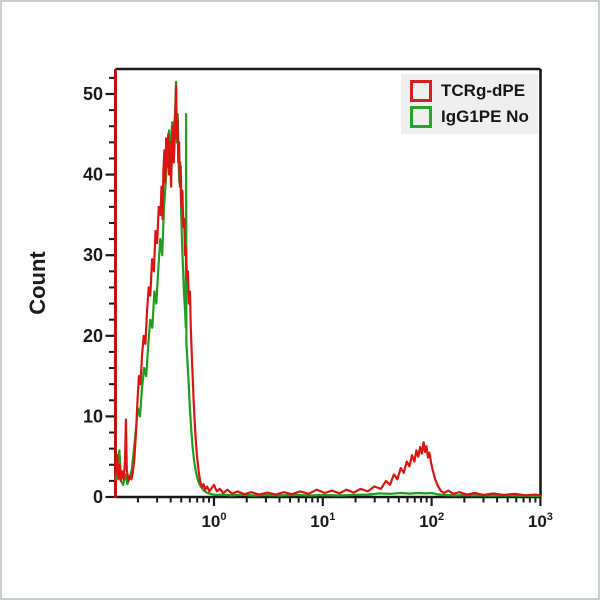 The width and height of the screenshot is (600, 600). Describe the element at coordinates (37, 283) in the screenshot. I see `y-axis-label: Count` at that location.